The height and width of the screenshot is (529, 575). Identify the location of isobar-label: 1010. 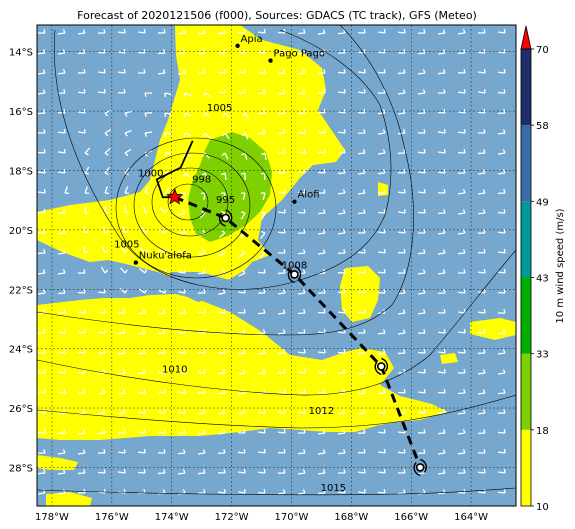
(174, 369).